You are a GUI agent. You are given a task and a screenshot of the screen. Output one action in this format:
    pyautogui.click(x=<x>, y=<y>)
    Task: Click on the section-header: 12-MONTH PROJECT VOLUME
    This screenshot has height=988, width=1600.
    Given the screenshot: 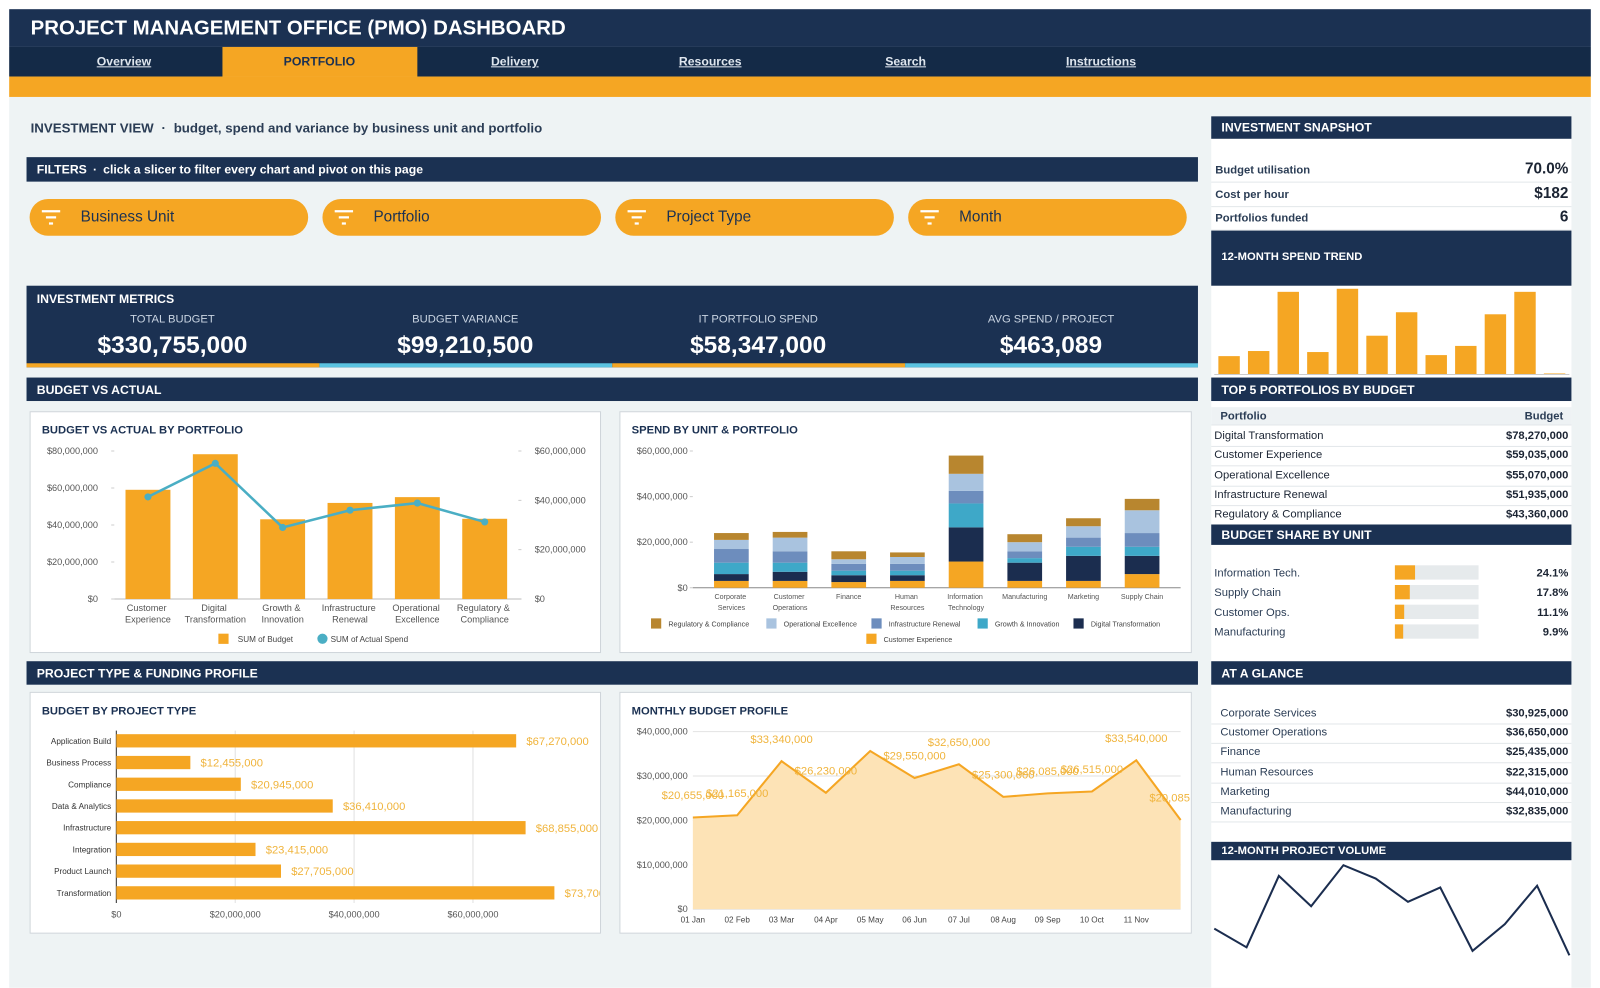 What is the action you would take?
    pyautogui.click(x=1391, y=851)
    